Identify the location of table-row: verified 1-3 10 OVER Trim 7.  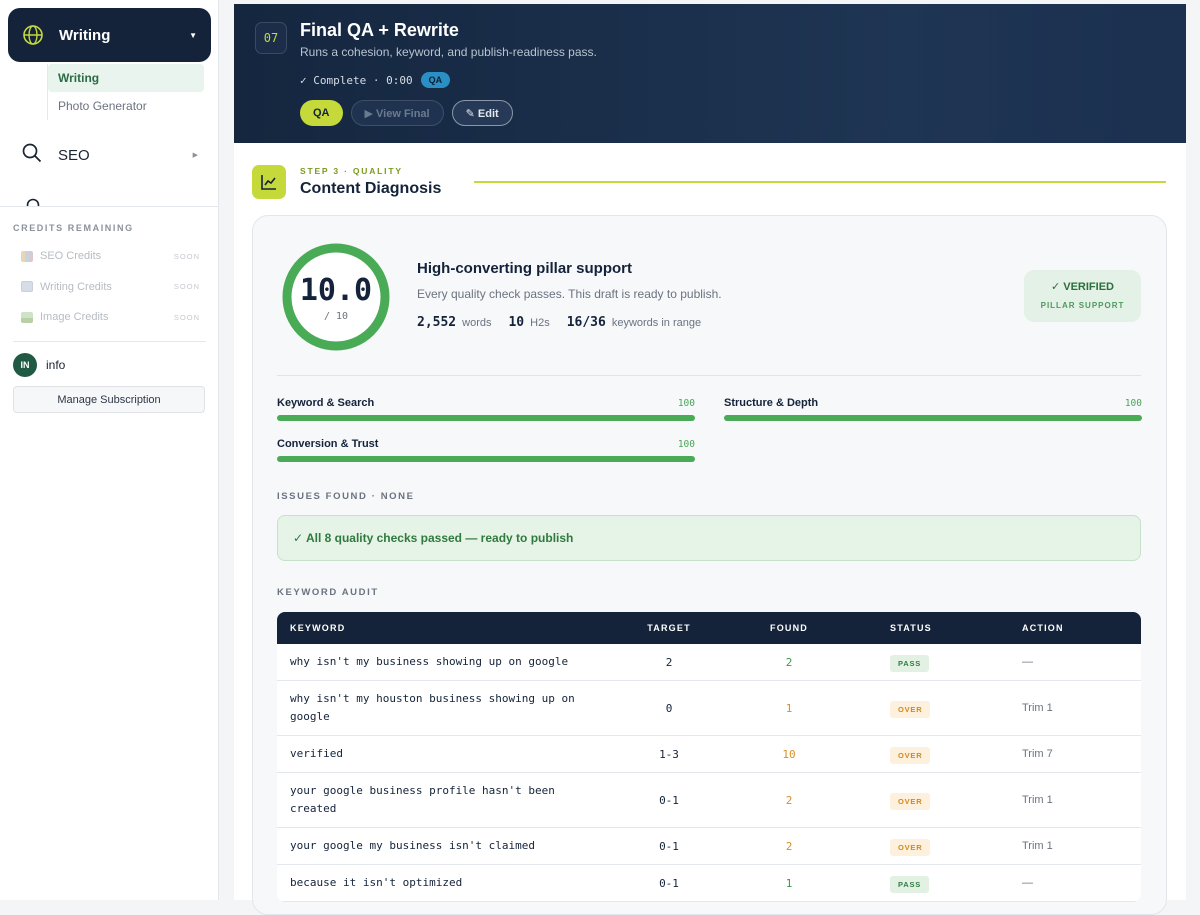
(709, 754).